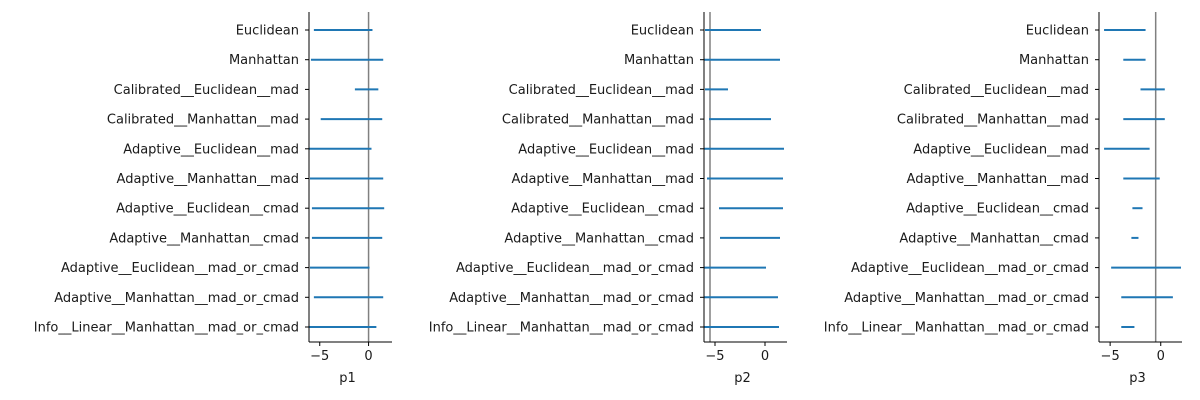  What do you see at coordinates (742, 378) in the screenshot?
I see `x-axis-label: p2` at bounding box center [742, 378].